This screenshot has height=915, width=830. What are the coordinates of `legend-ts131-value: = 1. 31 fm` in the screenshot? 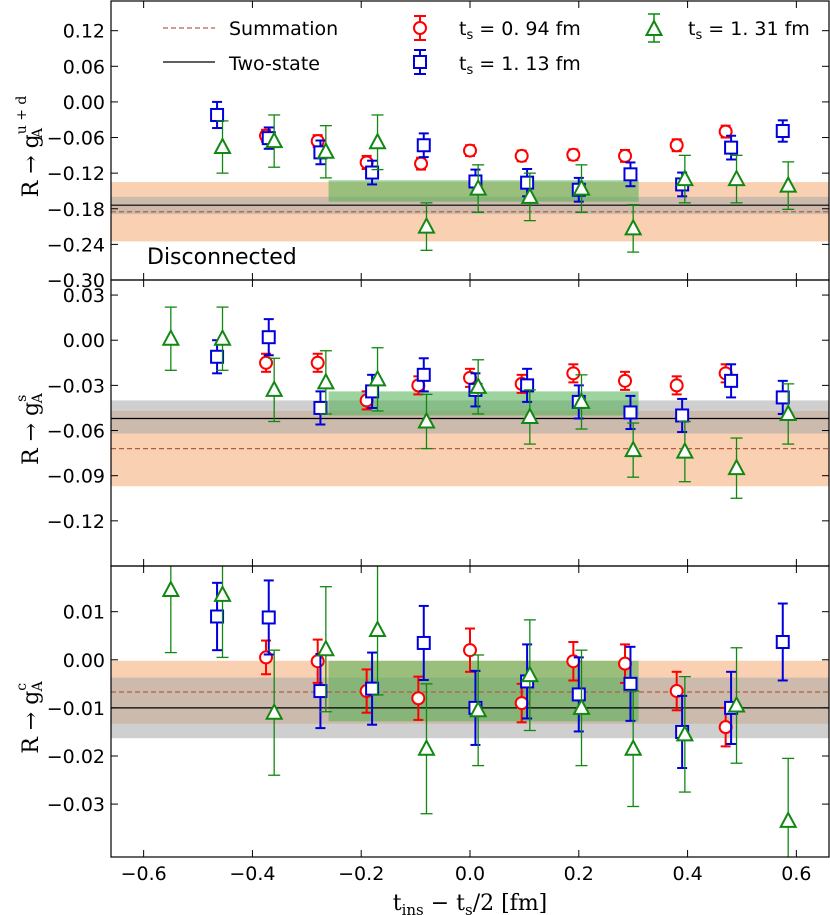 It's located at (756, 29).